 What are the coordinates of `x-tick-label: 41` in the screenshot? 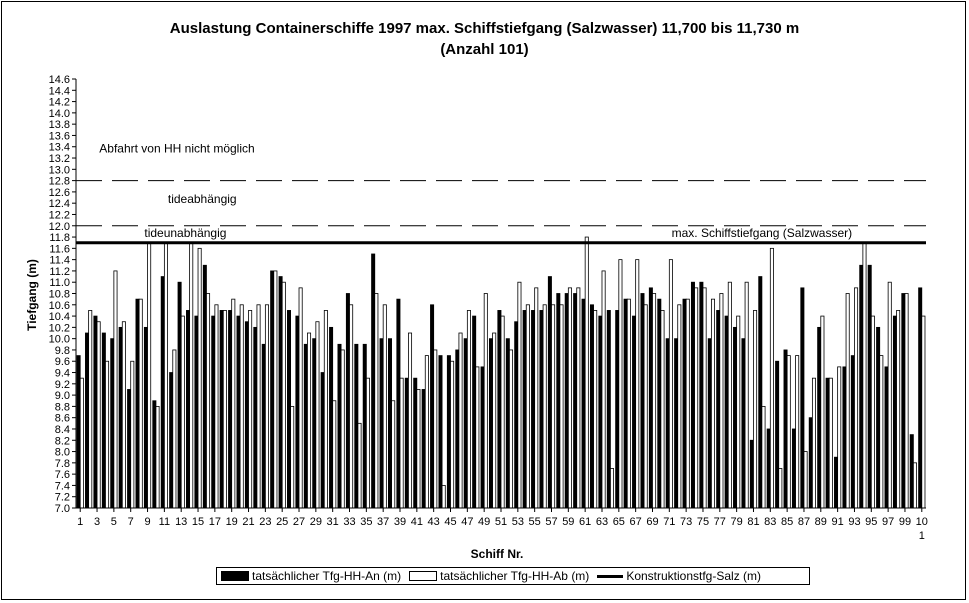 It's located at (417, 522).